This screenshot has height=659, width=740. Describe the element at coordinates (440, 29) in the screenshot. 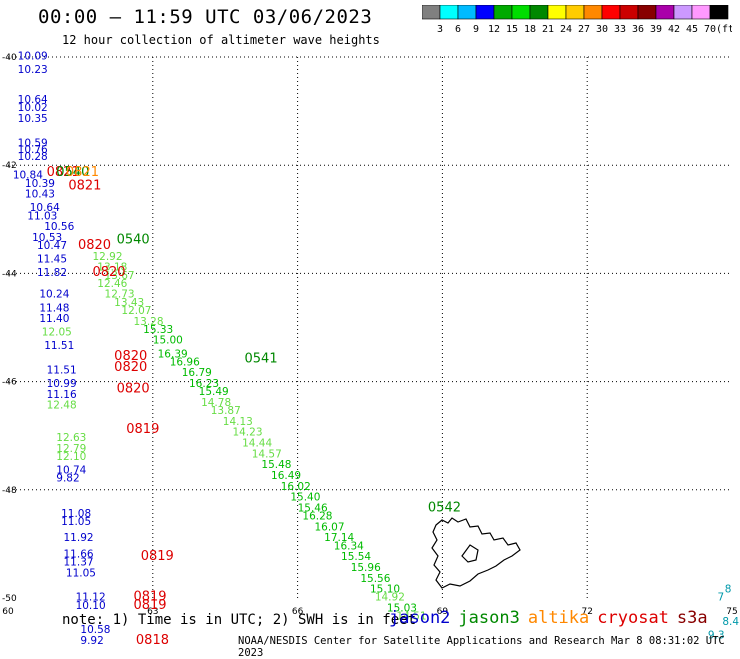

I see `colorbar-label: 3` at that location.